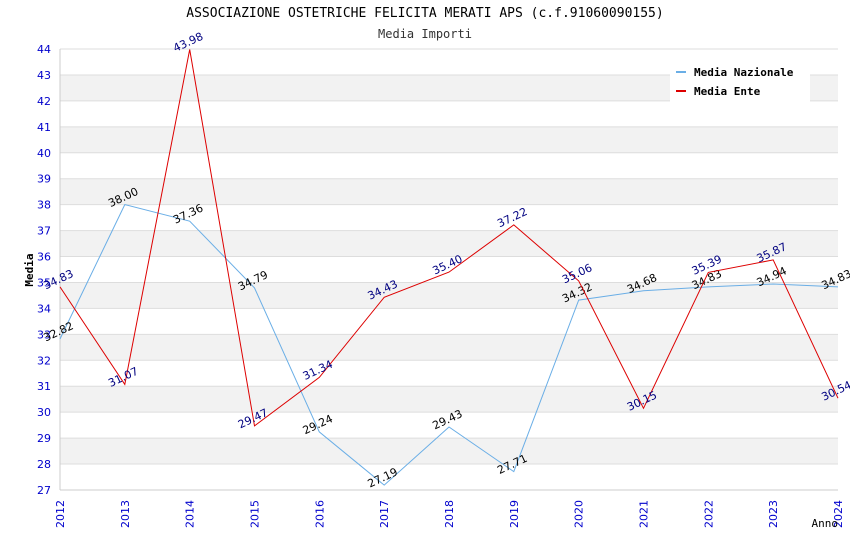  I want to click on x-tick-label: 2013, so click(125, 514).